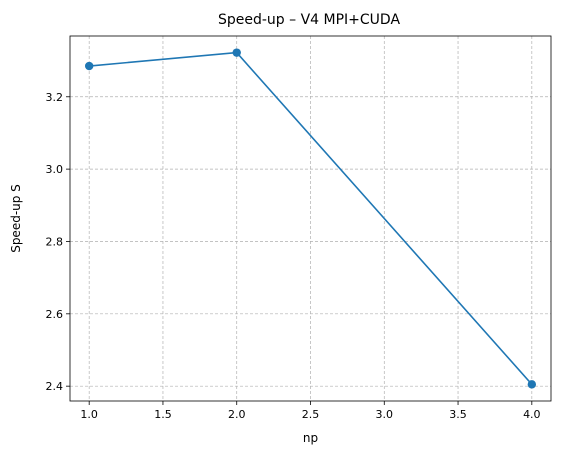  I want to click on x-tick-label: 4.0, so click(532, 414).